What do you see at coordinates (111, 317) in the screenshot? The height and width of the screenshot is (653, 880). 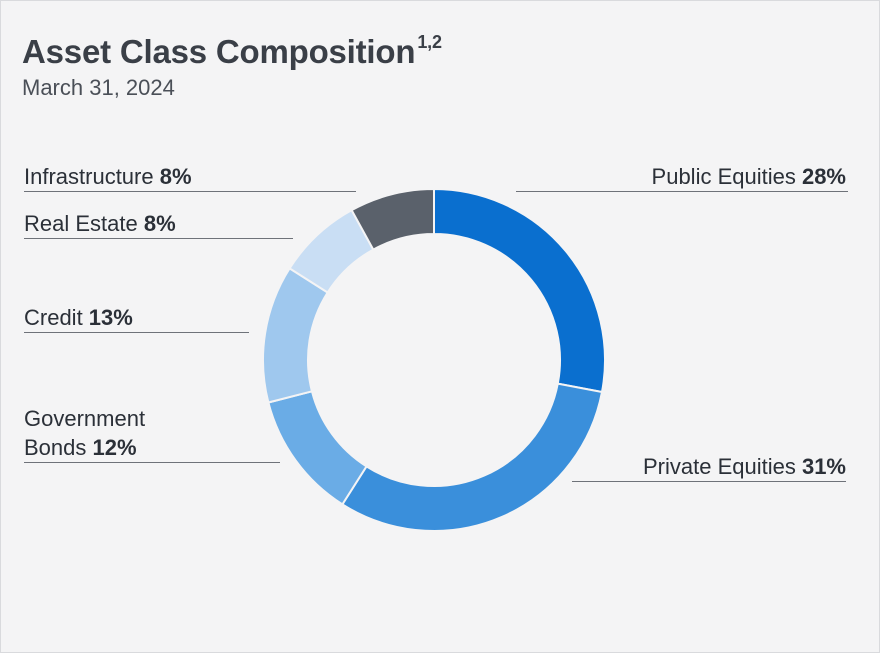 I see `value-credit: 13%` at bounding box center [111, 317].